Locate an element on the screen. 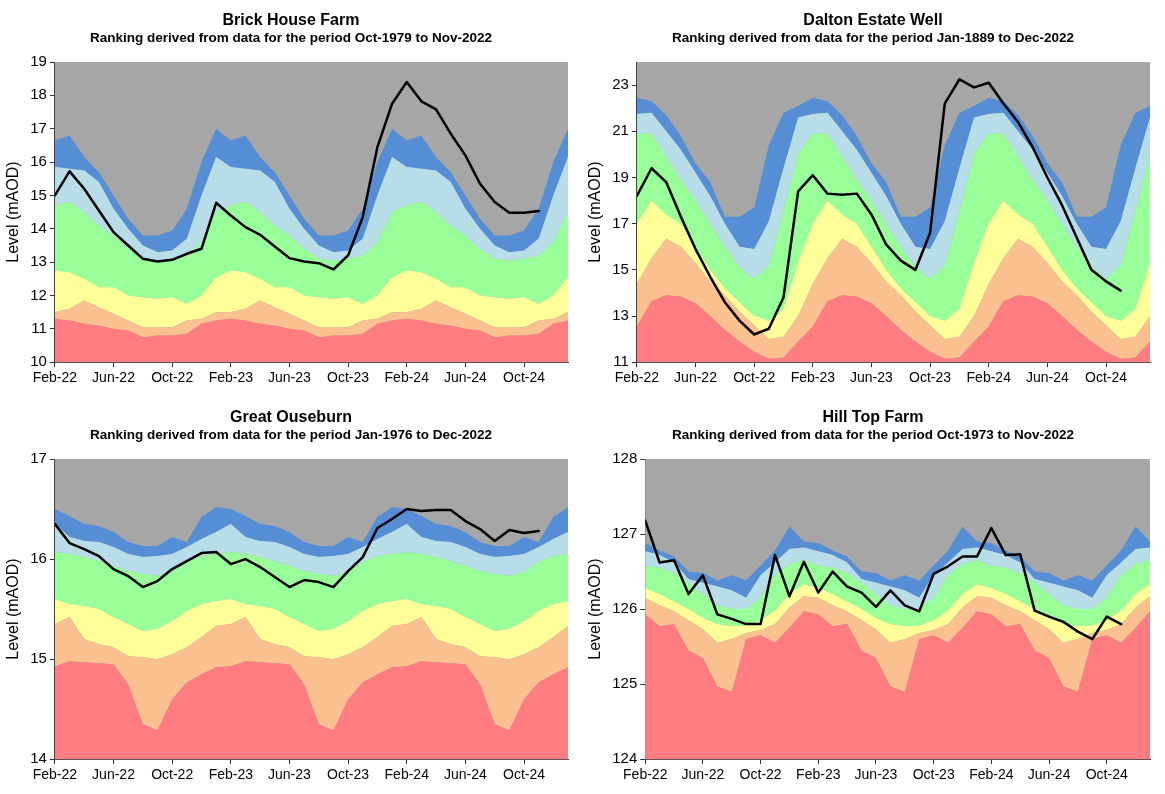 The image size is (1165, 794). y-tick-label: 128 is located at coordinates (625, 458).